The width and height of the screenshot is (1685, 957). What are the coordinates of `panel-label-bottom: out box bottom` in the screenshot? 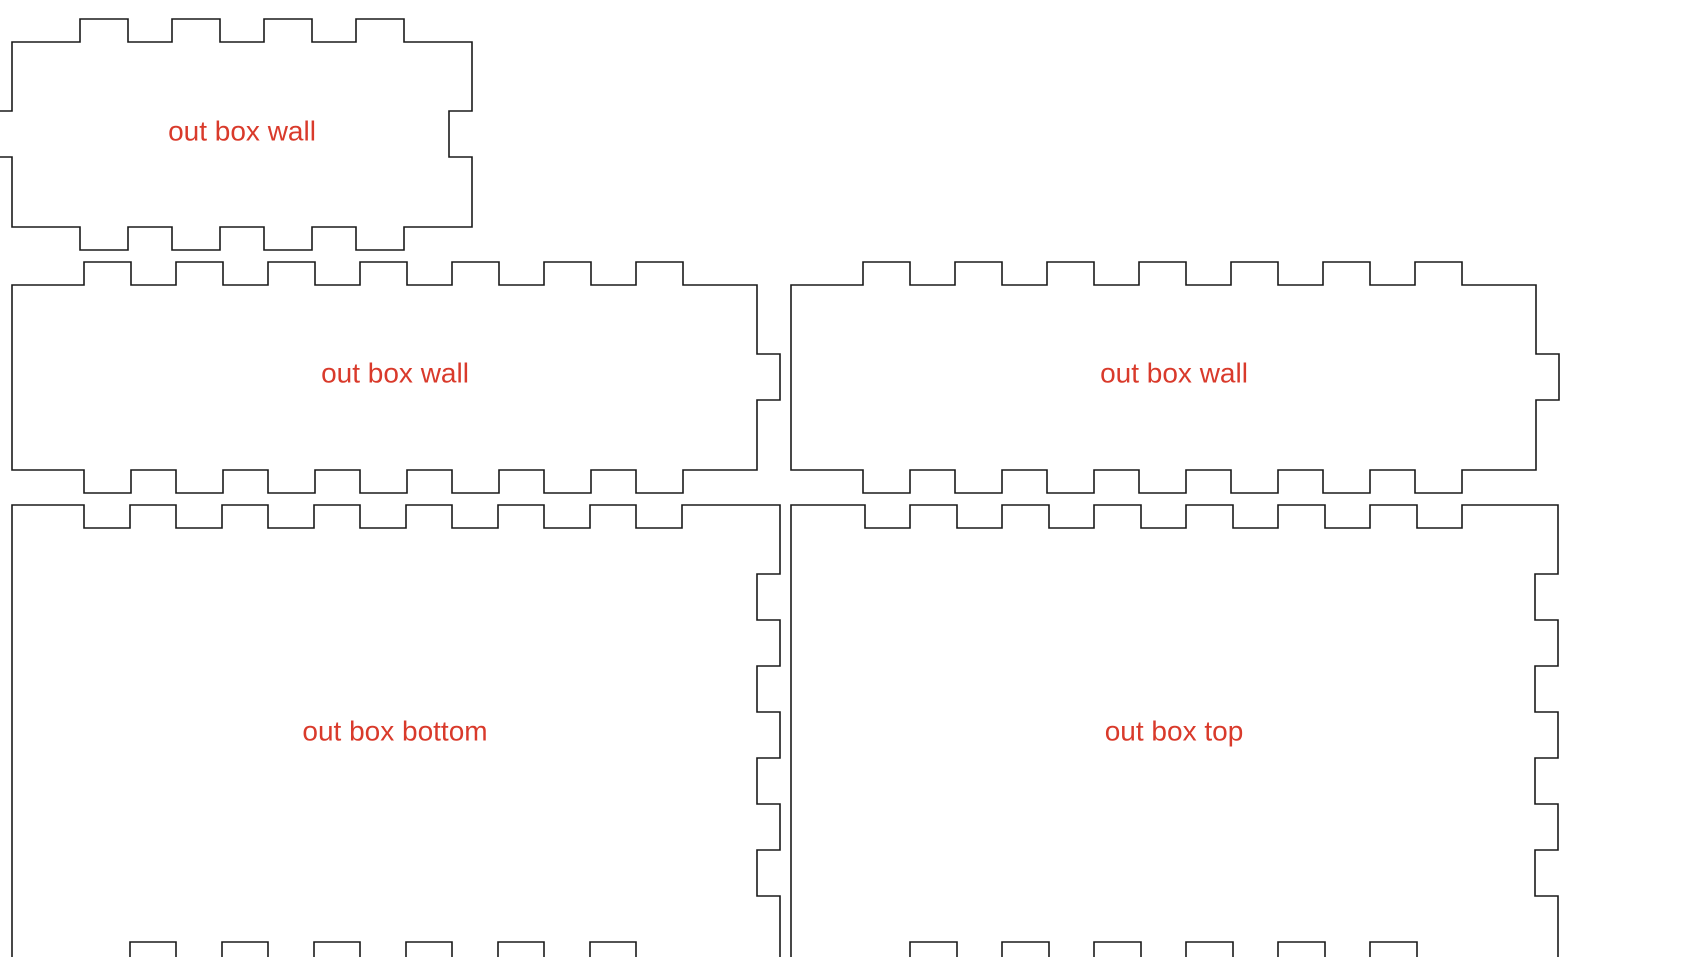 It's located at (394, 730).